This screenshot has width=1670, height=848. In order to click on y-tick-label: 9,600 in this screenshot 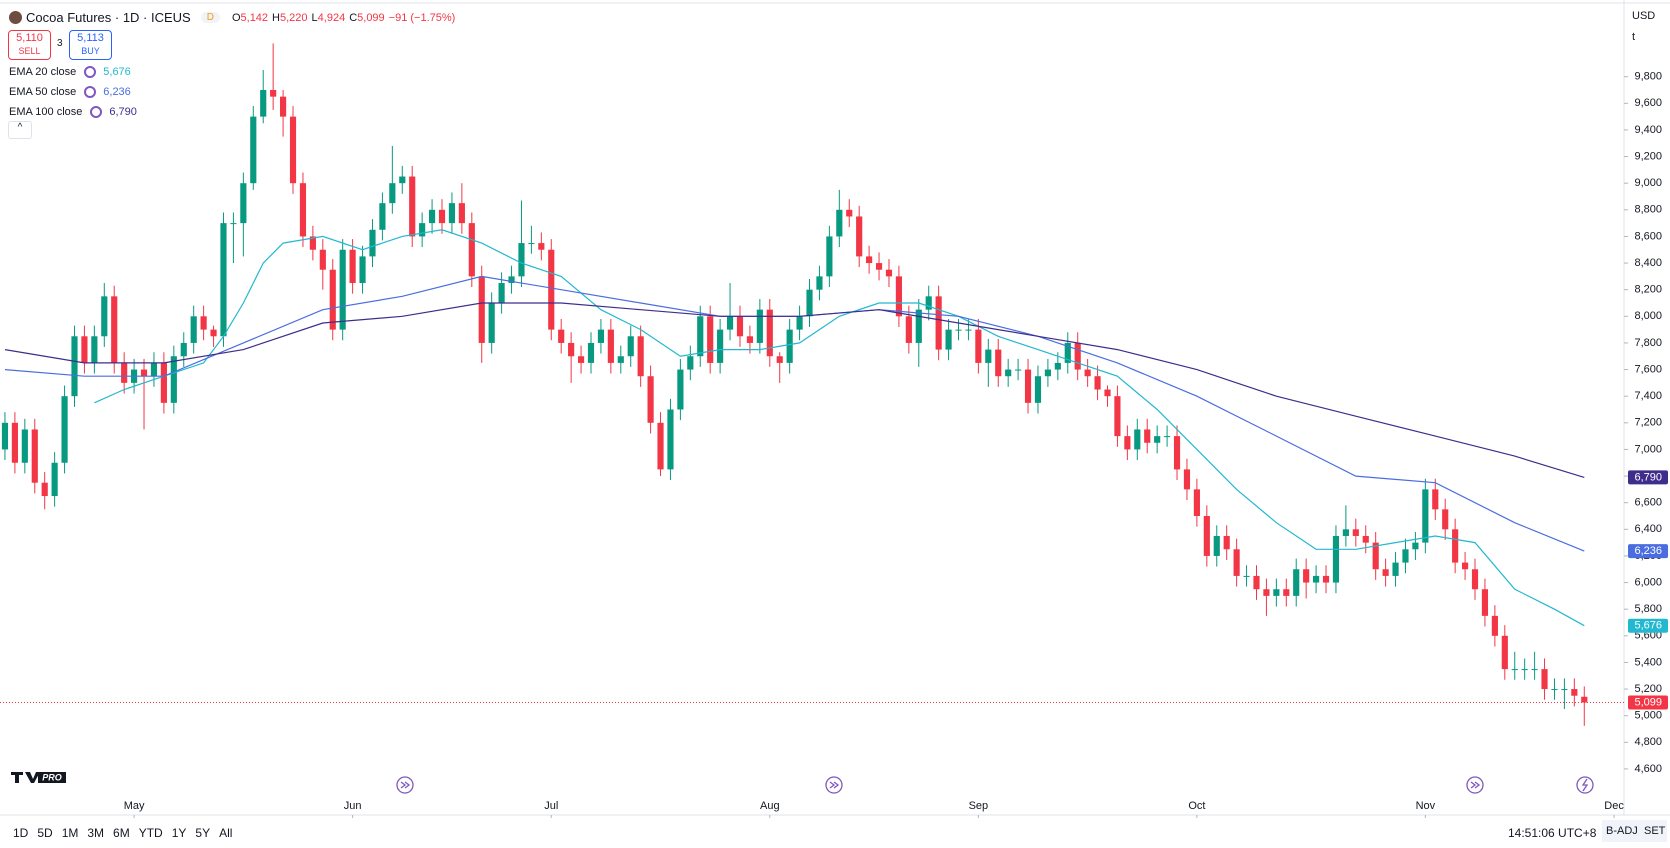, I will do `click(1648, 103)`.